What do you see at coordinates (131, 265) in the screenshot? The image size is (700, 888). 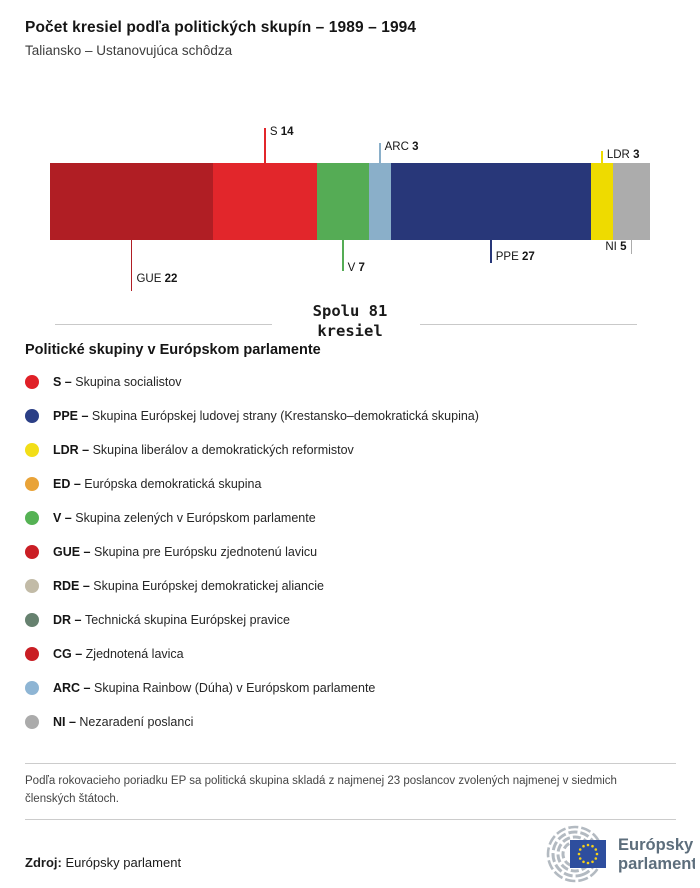 I see `callout-line-gue` at bounding box center [131, 265].